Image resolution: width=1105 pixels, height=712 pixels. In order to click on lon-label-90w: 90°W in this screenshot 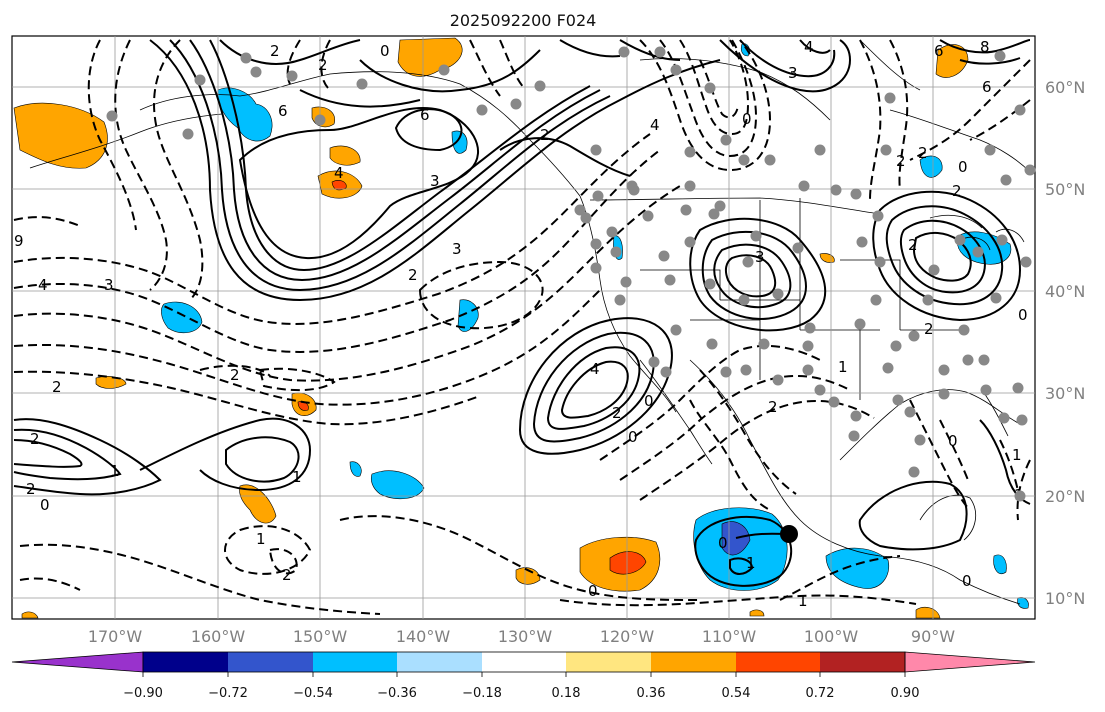, I will do `click(933, 636)`.